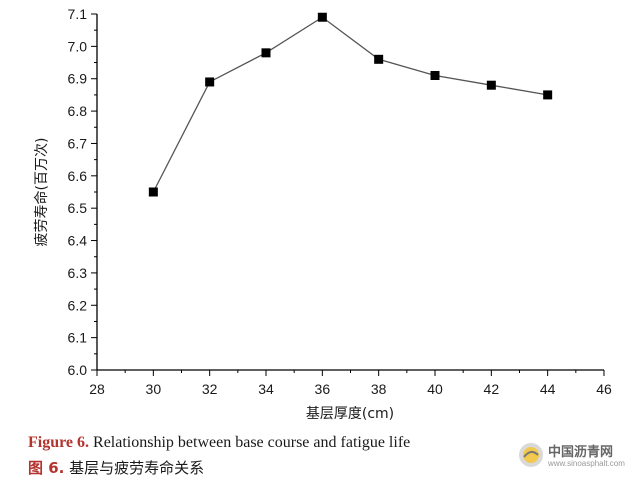 The image size is (633, 484). I want to click on y-tick-label: 6.7, so click(78, 143).